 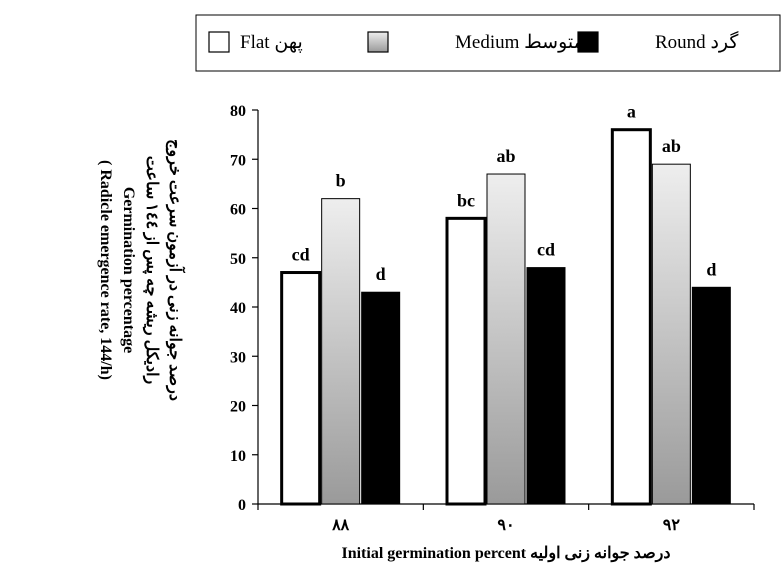 What do you see at coordinates (378, 42) in the screenshot?
I see `legend-swatch-medium` at bounding box center [378, 42].